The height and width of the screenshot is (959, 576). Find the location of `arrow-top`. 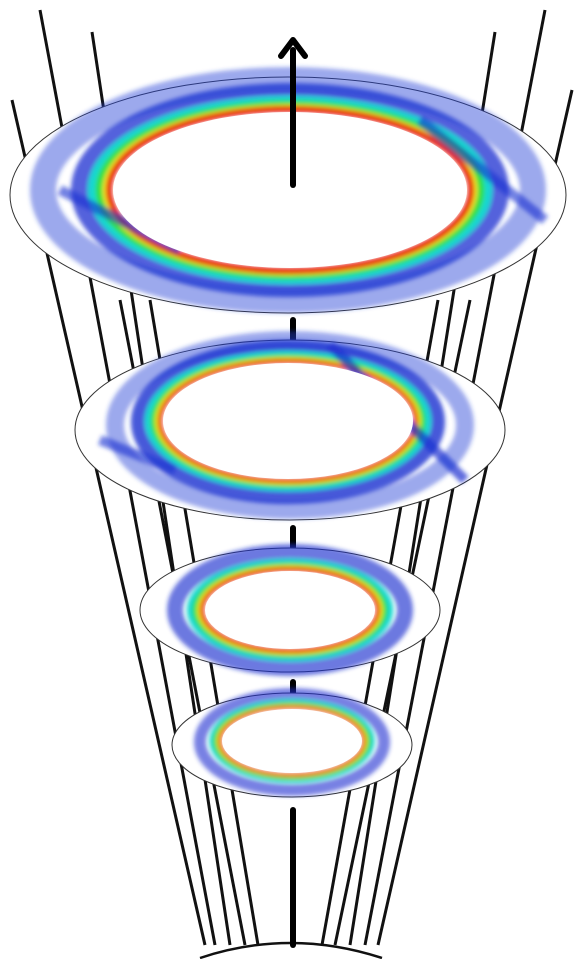

arrow-top is located at coordinates (293, 112).